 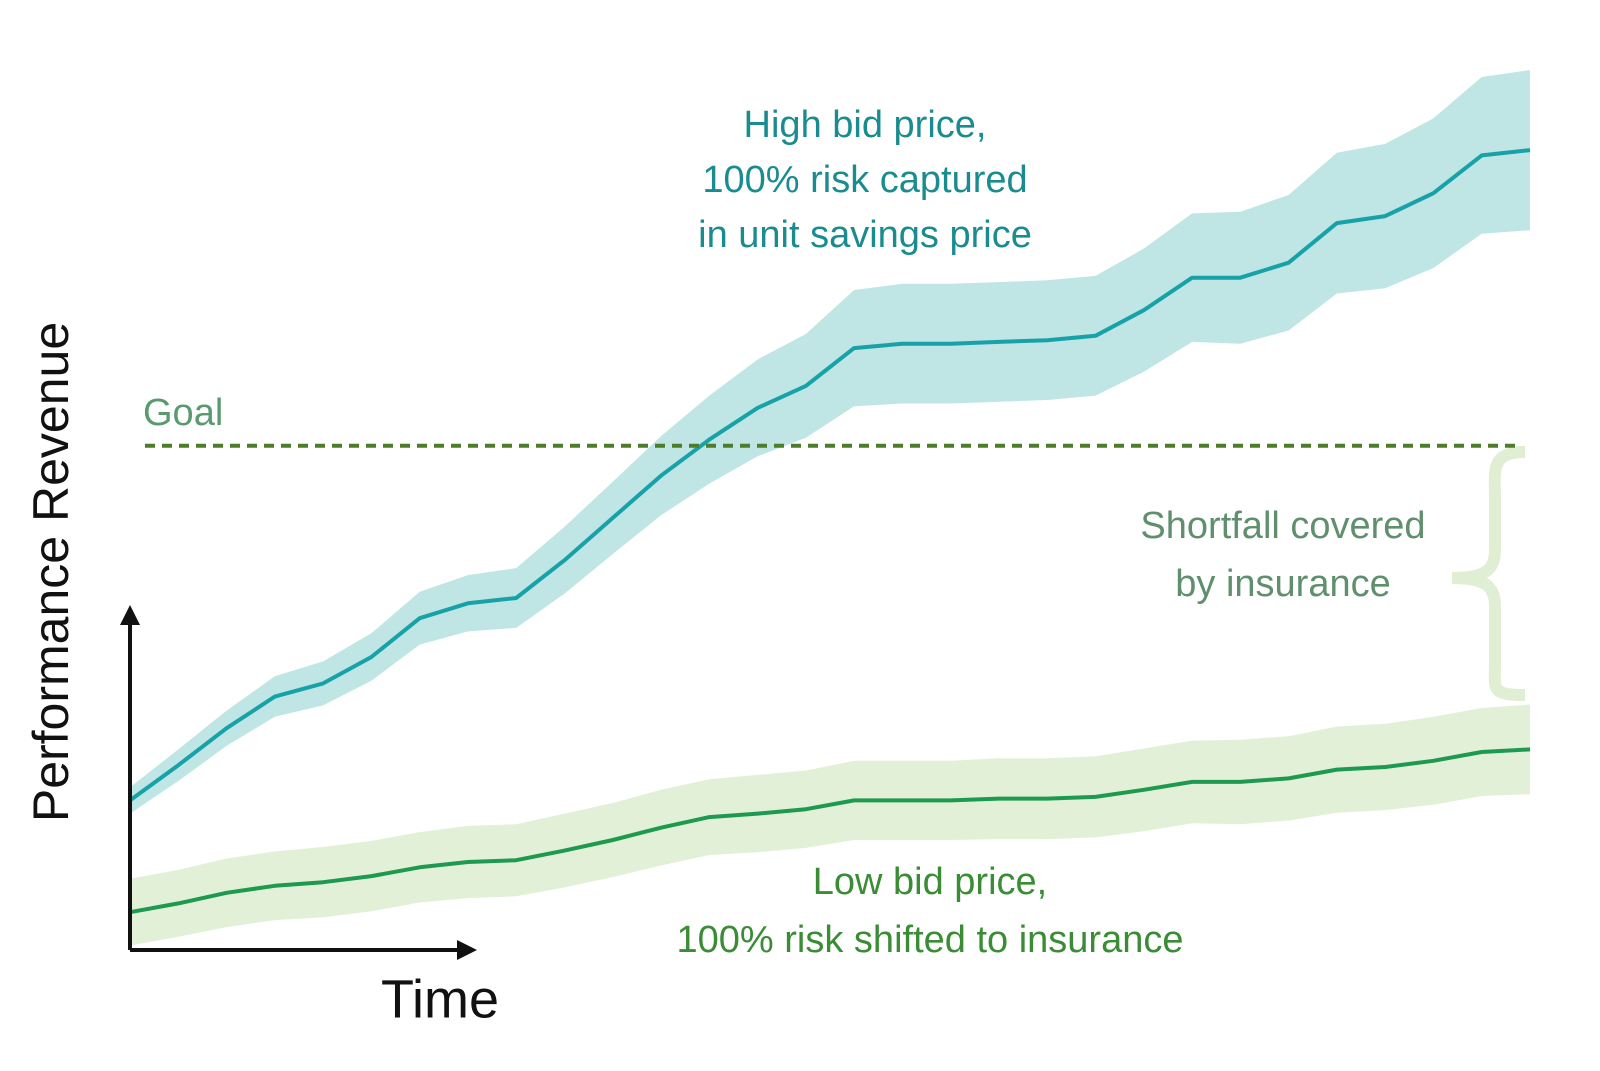 I want to click on annotation-line: Low bid price,, so click(x=930, y=882).